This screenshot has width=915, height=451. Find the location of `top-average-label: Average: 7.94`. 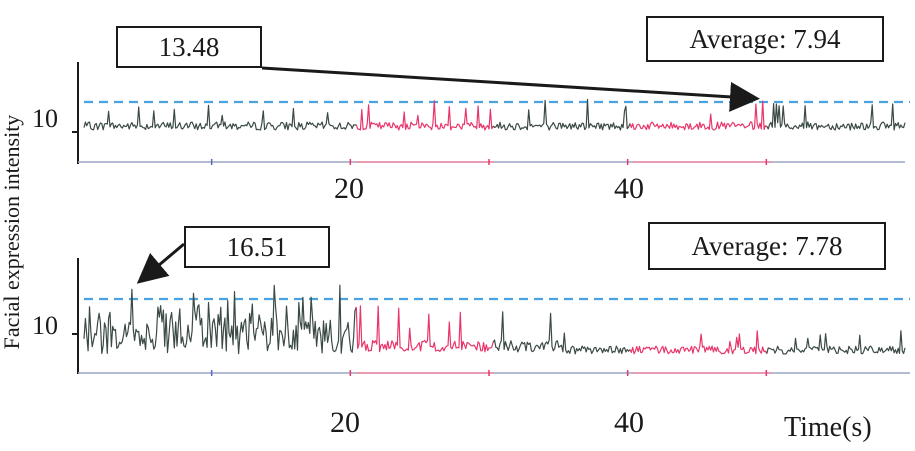

top-average-label: Average: 7.94 is located at coordinates (765, 39).